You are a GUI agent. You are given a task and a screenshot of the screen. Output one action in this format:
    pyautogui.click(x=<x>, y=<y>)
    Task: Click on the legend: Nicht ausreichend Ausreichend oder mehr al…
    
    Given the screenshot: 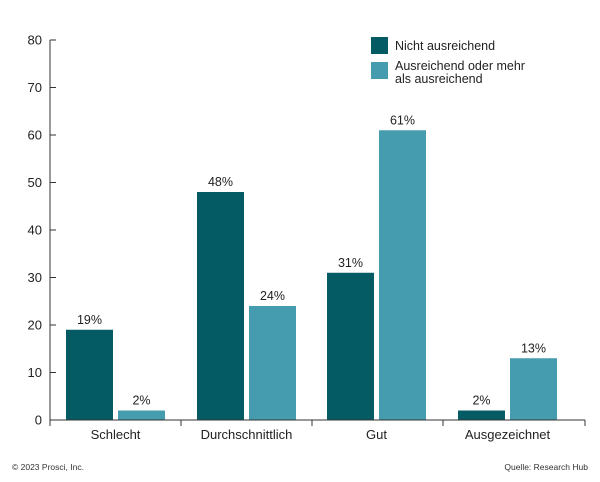 What is the action you would take?
    pyautogui.click(x=448, y=61)
    